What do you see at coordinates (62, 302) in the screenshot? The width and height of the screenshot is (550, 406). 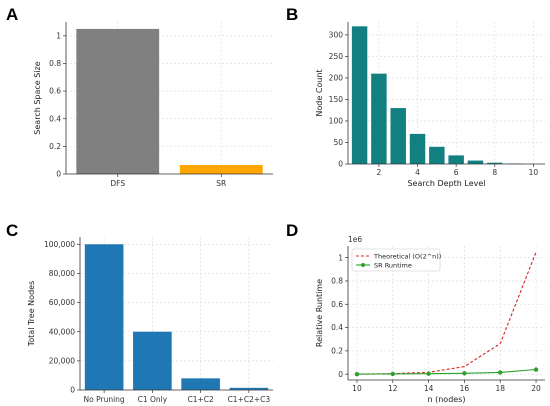 I see `y-tick-label: 60,000` at bounding box center [62, 302].